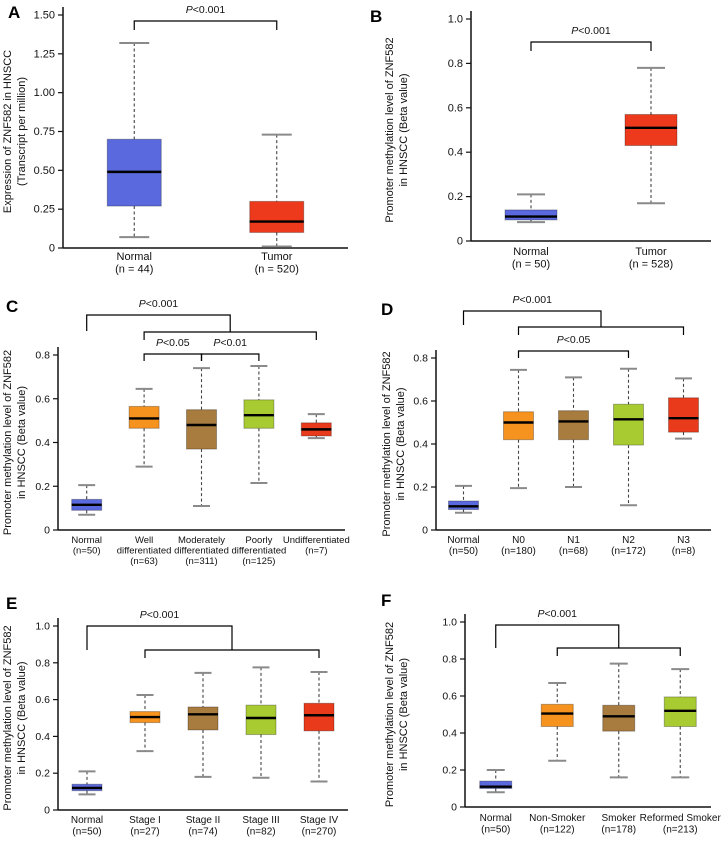 The height and width of the screenshot is (844, 726). I want to click on p-threshold: <0.01, so click(233, 343).